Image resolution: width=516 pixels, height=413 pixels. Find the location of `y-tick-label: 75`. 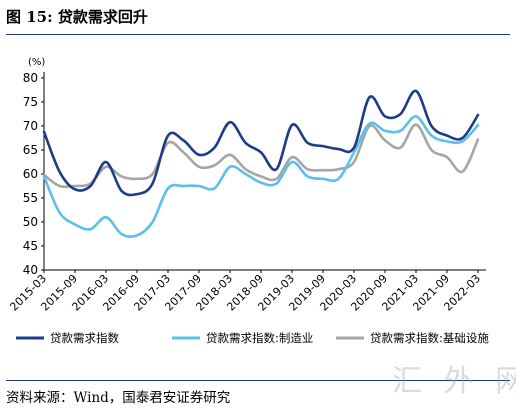

y-tick-label: 75 is located at coordinates (30, 102).